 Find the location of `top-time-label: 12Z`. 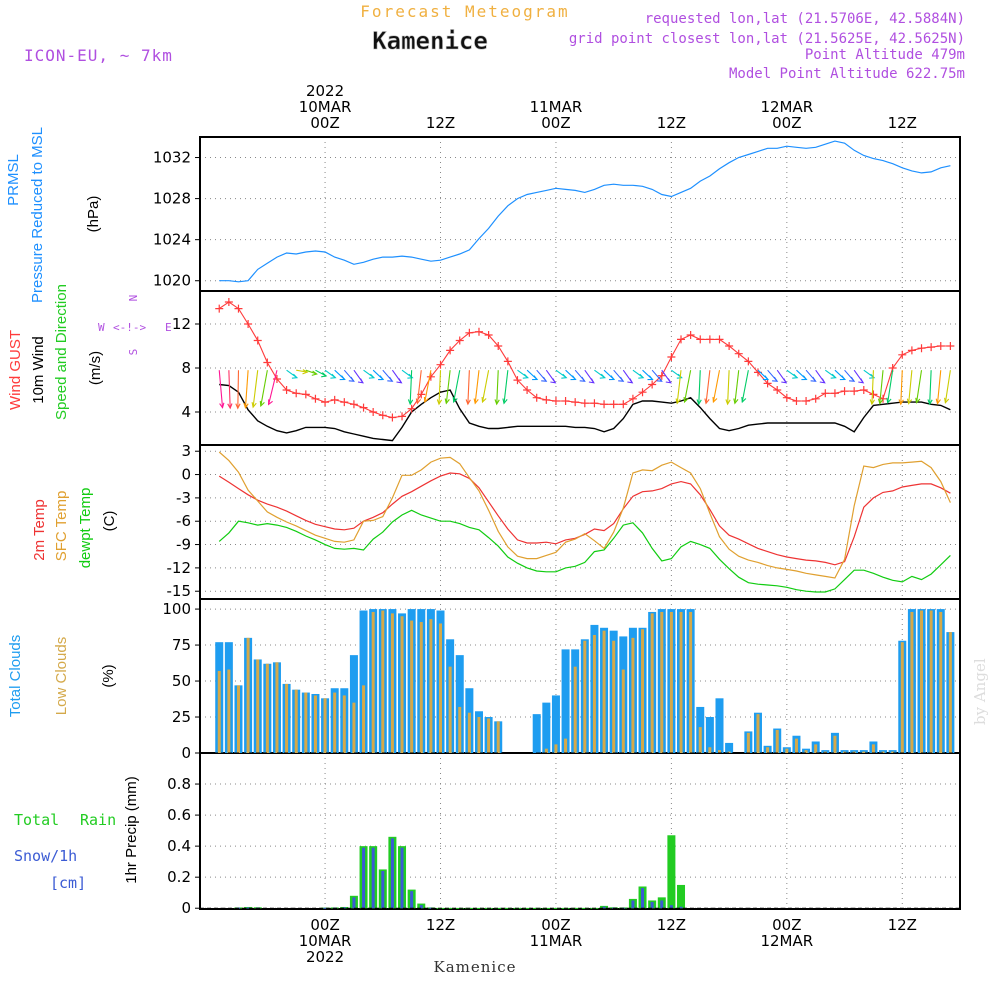

top-time-label: 12Z is located at coordinates (440, 123).